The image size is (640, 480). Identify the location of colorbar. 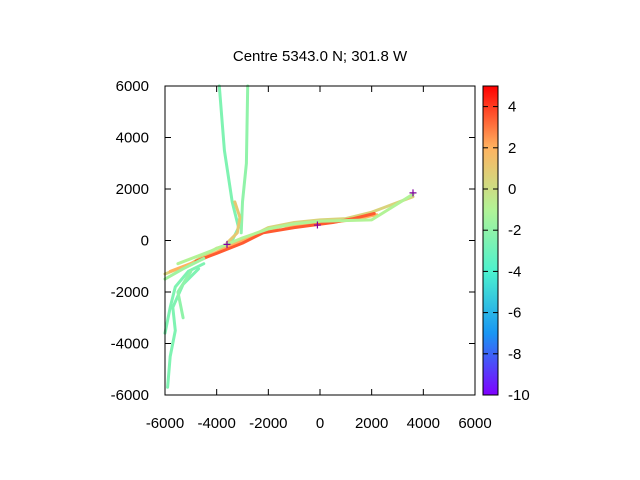
(490, 240).